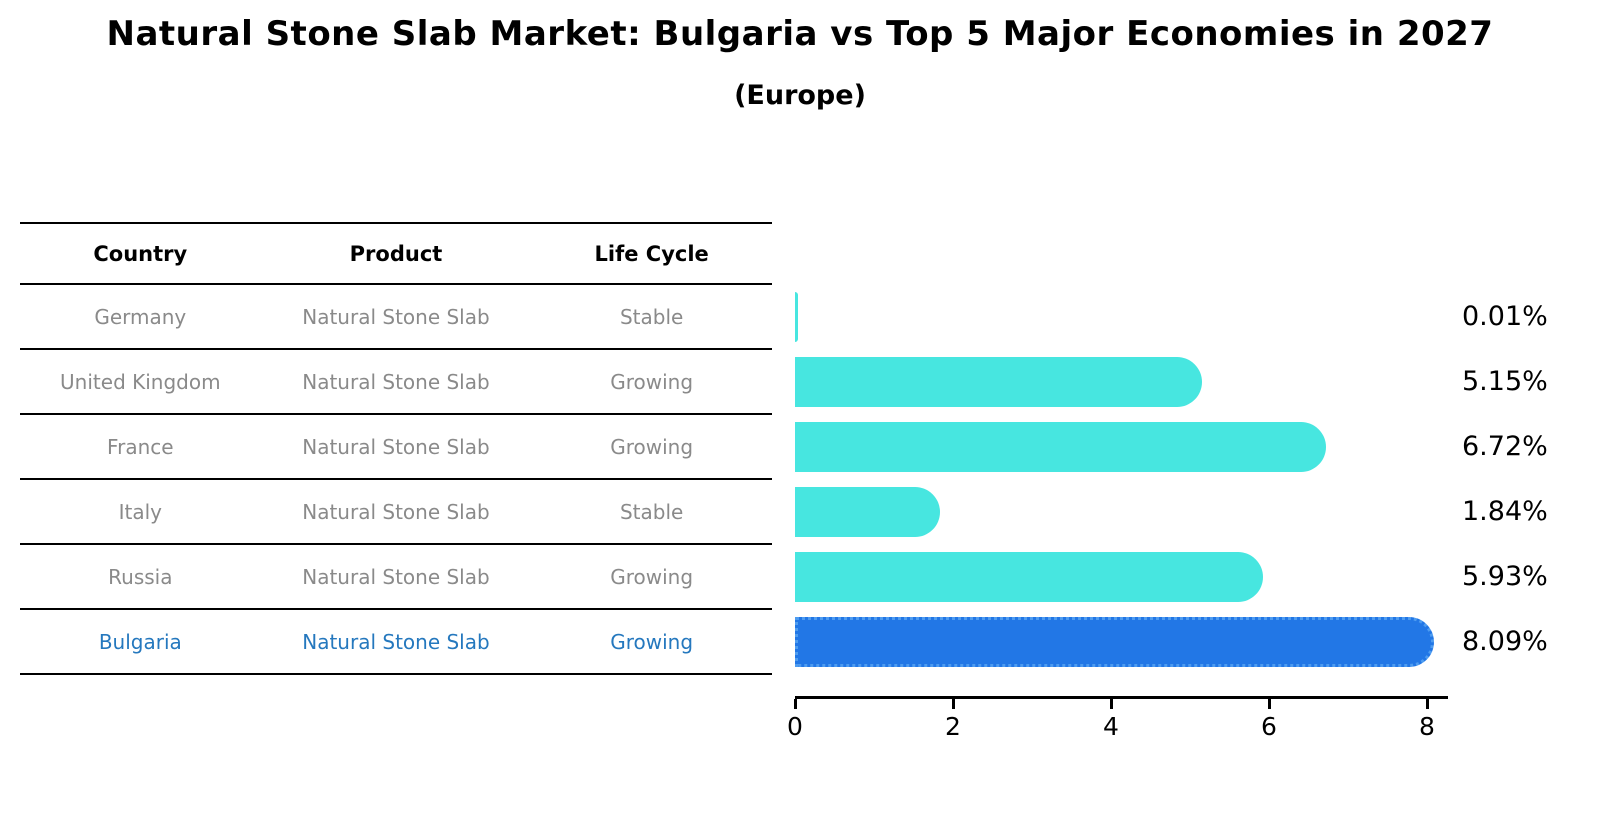 The image size is (1600, 823). I want to click on table-header-life-cycle: Life Cycle, so click(651, 253).